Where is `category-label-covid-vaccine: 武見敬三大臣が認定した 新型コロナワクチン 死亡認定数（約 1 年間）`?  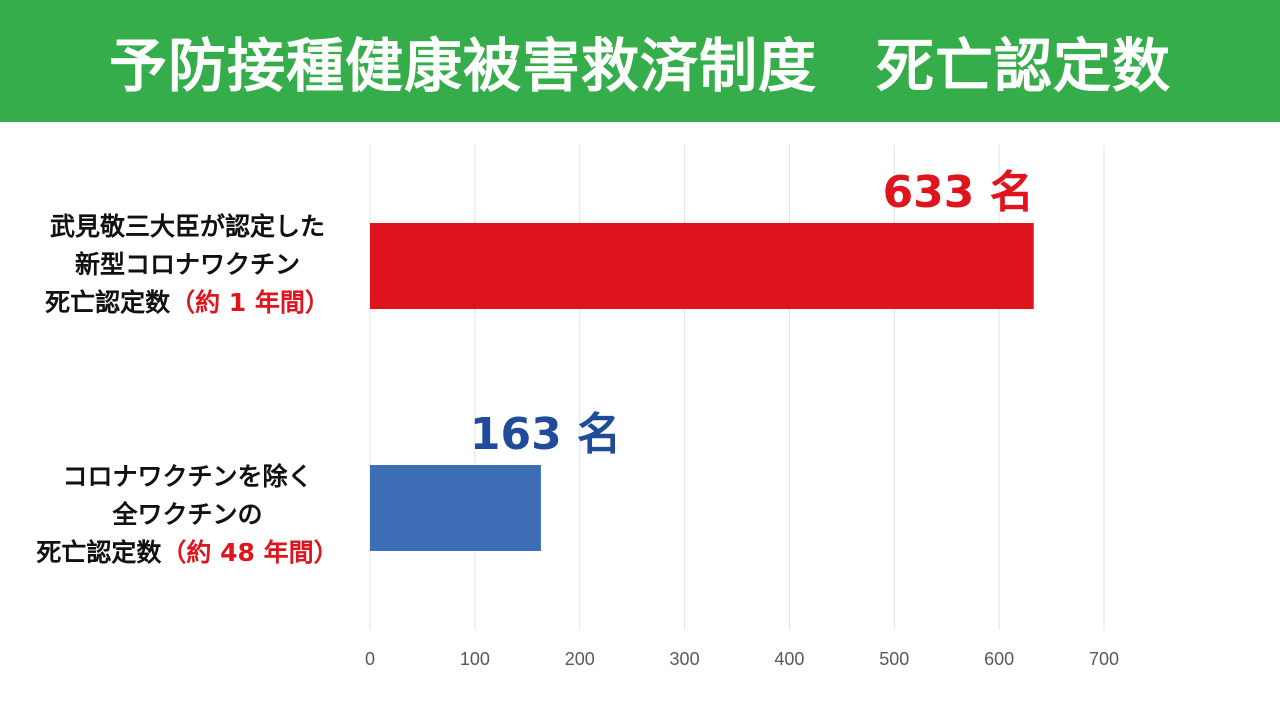 category-label-covid-vaccine: 武見敬三大臣が認定した 新型コロナワクチン 死亡認定数（約 1 年間） is located at coordinates (187, 265).